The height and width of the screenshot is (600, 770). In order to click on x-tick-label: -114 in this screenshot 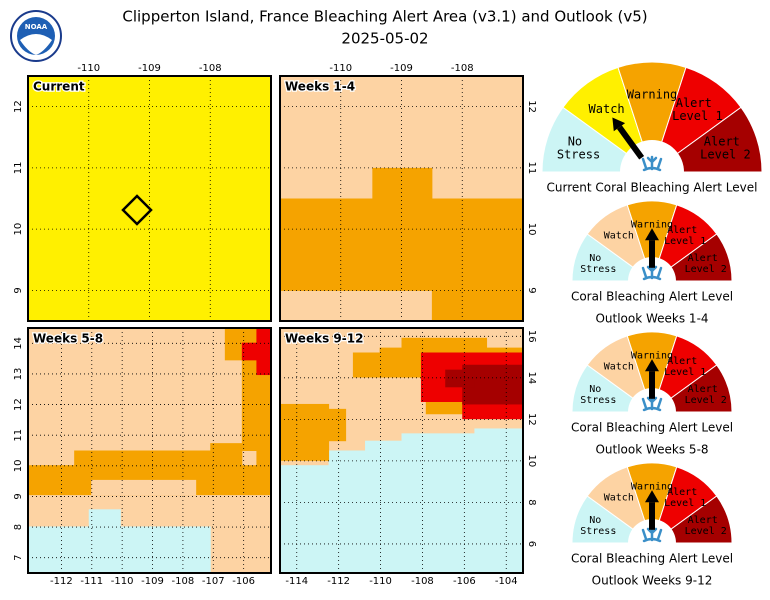, I will do `click(296, 581)`.